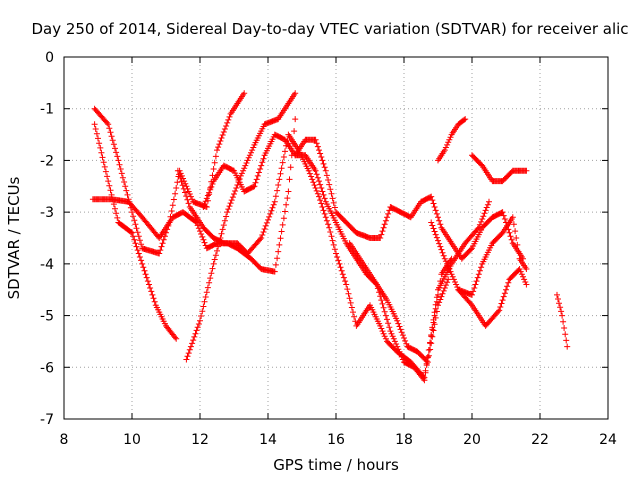 This screenshot has height=480, width=640. Describe the element at coordinates (268, 440) in the screenshot. I see `x-tick-label: 14` at that location.